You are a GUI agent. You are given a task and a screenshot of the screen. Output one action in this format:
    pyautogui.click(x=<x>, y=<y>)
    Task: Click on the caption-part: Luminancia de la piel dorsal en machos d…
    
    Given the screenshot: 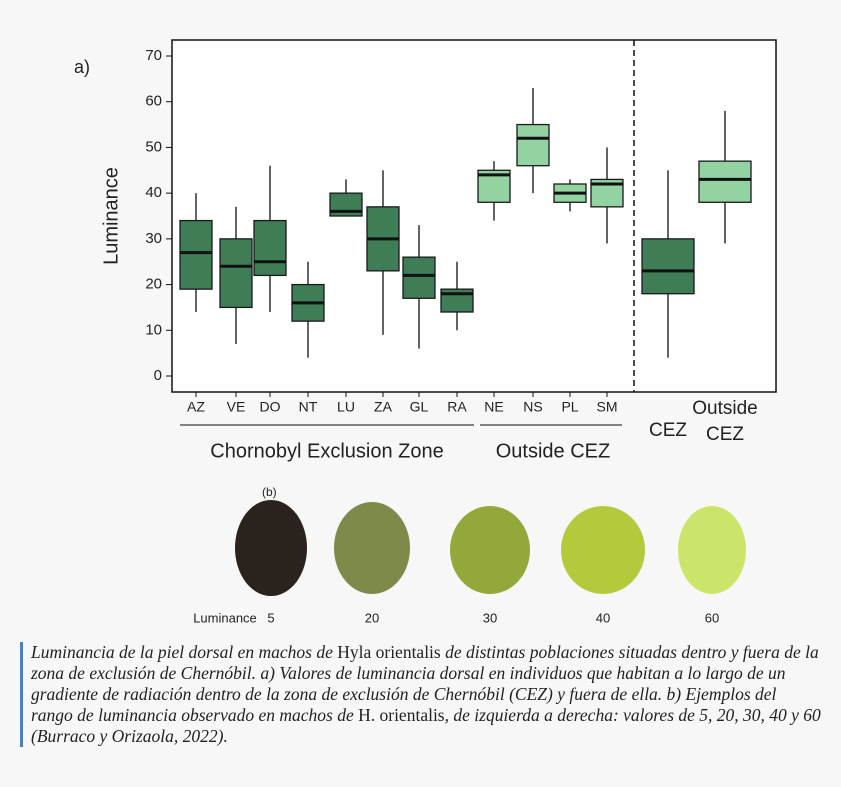 What is the action you would take?
    pyautogui.click(x=184, y=652)
    